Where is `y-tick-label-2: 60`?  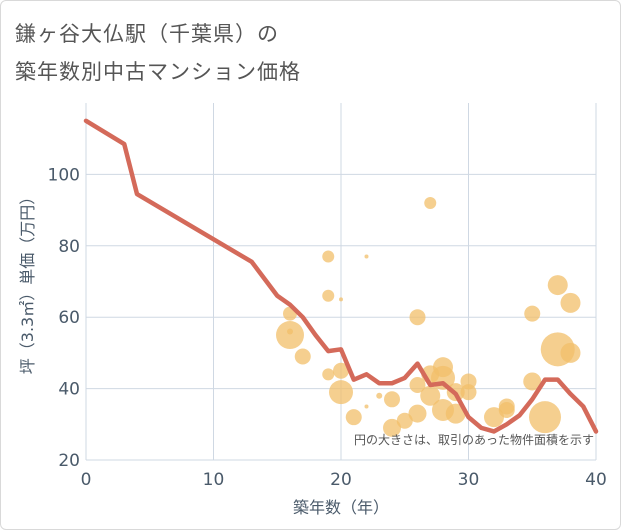
y-tick-label-2: 60 is located at coordinates (69, 318).